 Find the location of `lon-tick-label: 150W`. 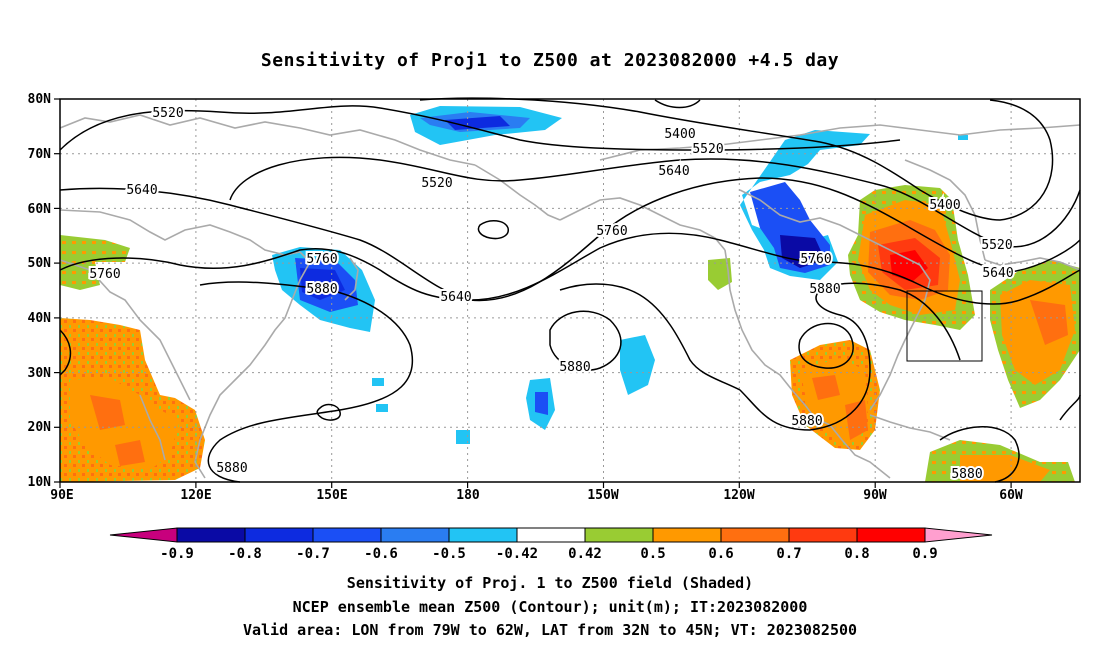

lon-tick-label: 150W is located at coordinates (602, 495).